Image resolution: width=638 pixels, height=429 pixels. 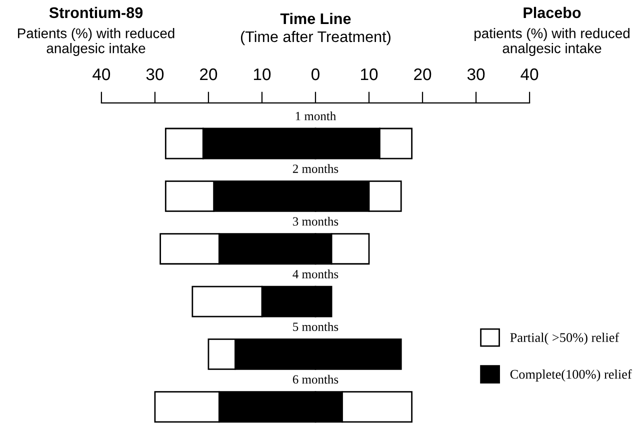 What do you see at coordinates (316, 74) in the screenshot?
I see `x-tick-label: 0` at bounding box center [316, 74].